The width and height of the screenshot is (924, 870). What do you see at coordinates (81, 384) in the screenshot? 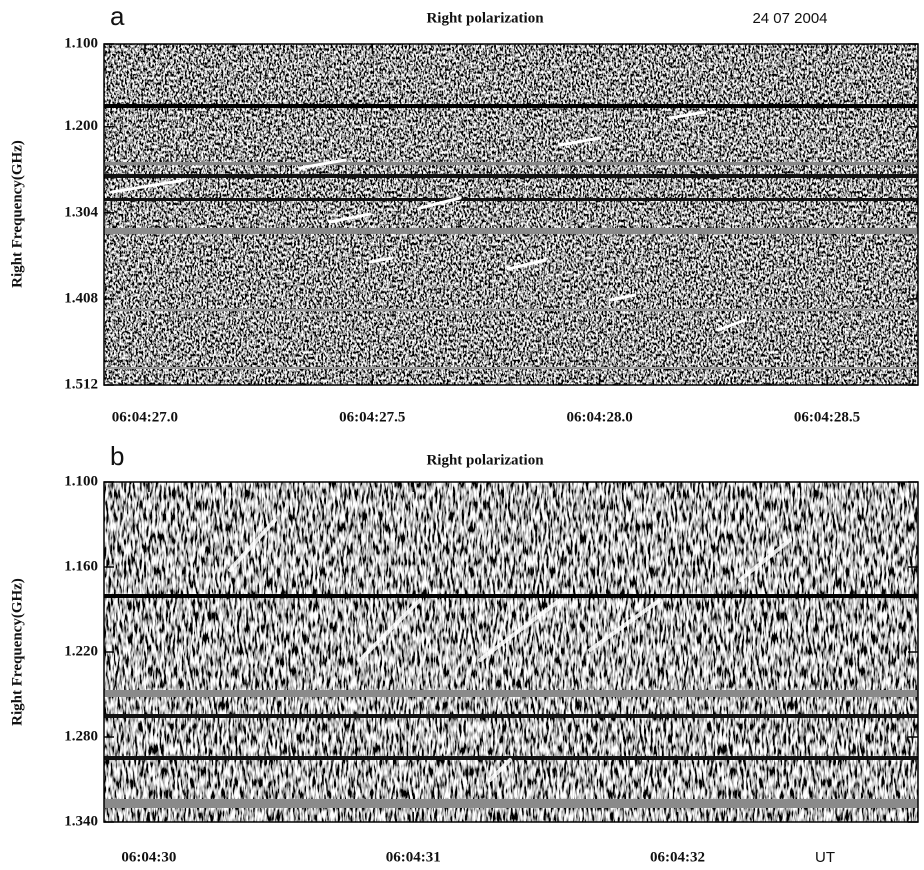
I see `y-tick-label: 1.512` at bounding box center [81, 384].